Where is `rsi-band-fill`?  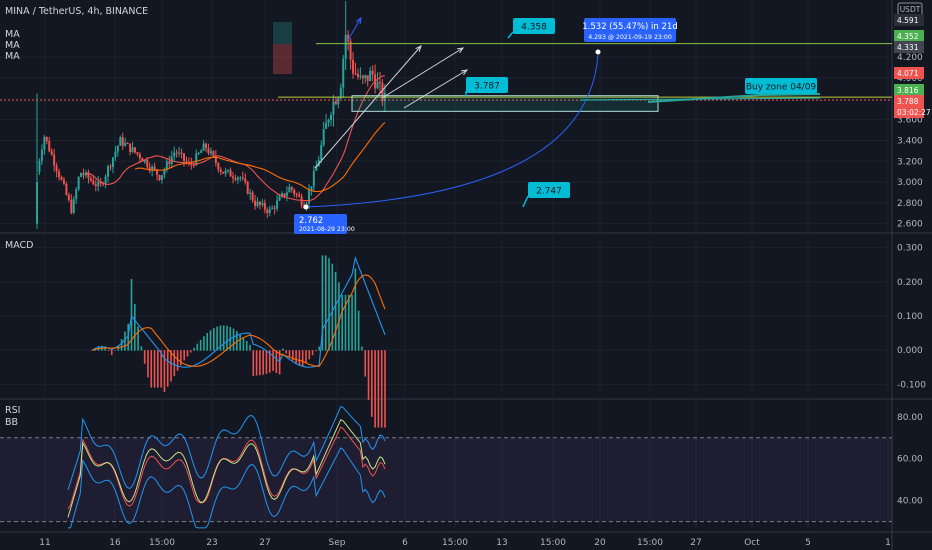 rsi-band-fill is located at coordinates (446, 479).